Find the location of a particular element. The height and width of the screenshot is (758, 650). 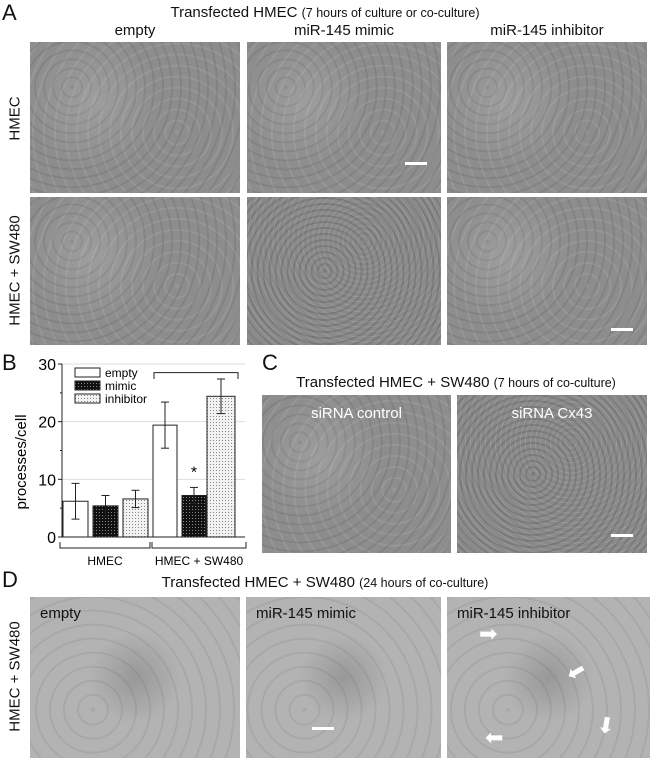

panel-c-letter: C is located at coordinates (270, 362).